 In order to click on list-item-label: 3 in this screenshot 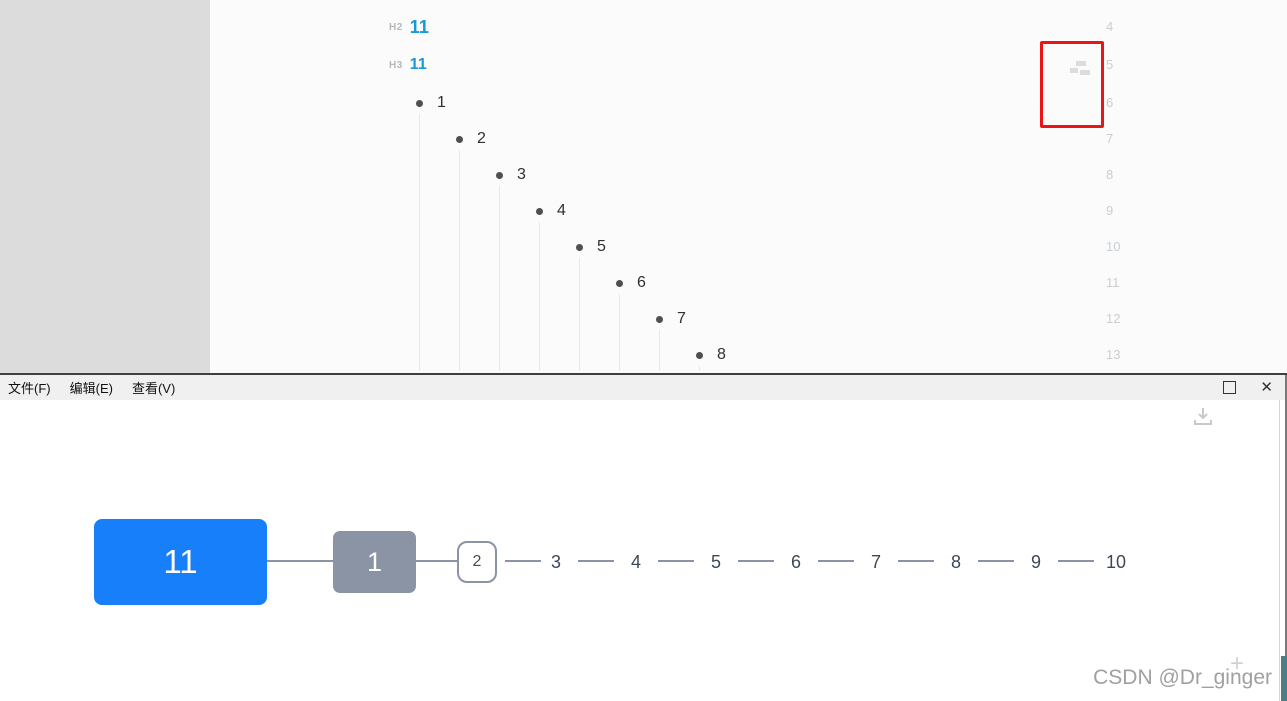, I will do `click(521, 174)`.